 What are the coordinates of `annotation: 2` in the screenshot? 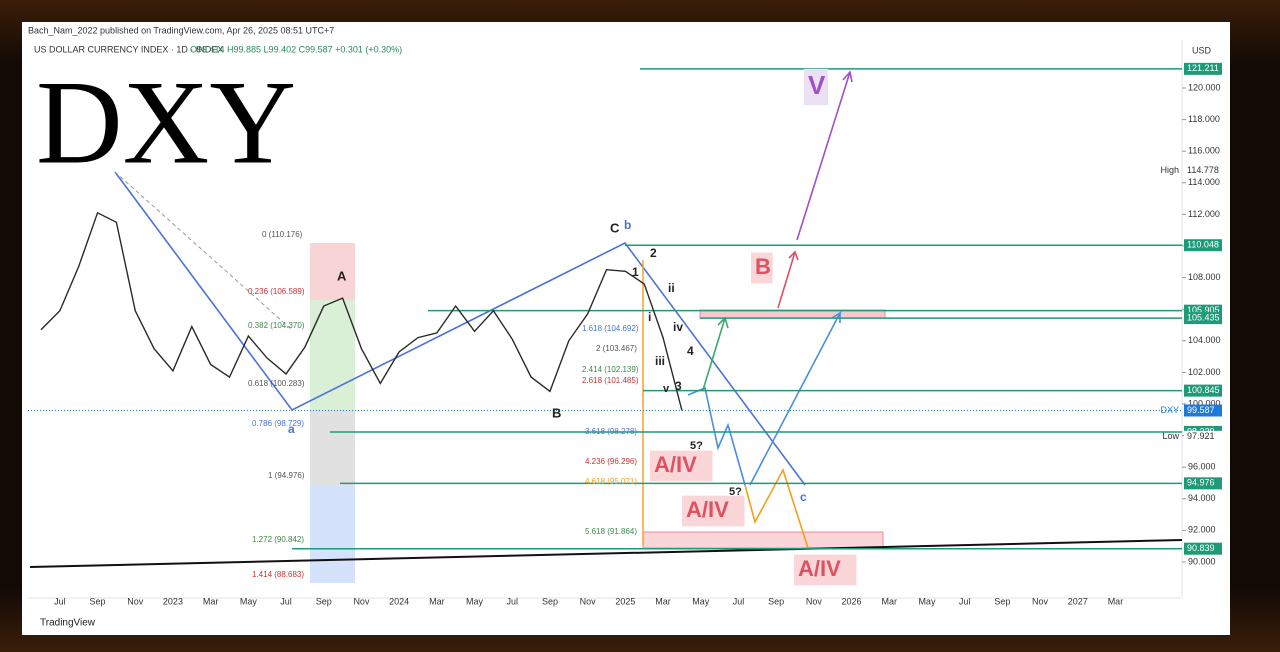 It's located at (653, 253).